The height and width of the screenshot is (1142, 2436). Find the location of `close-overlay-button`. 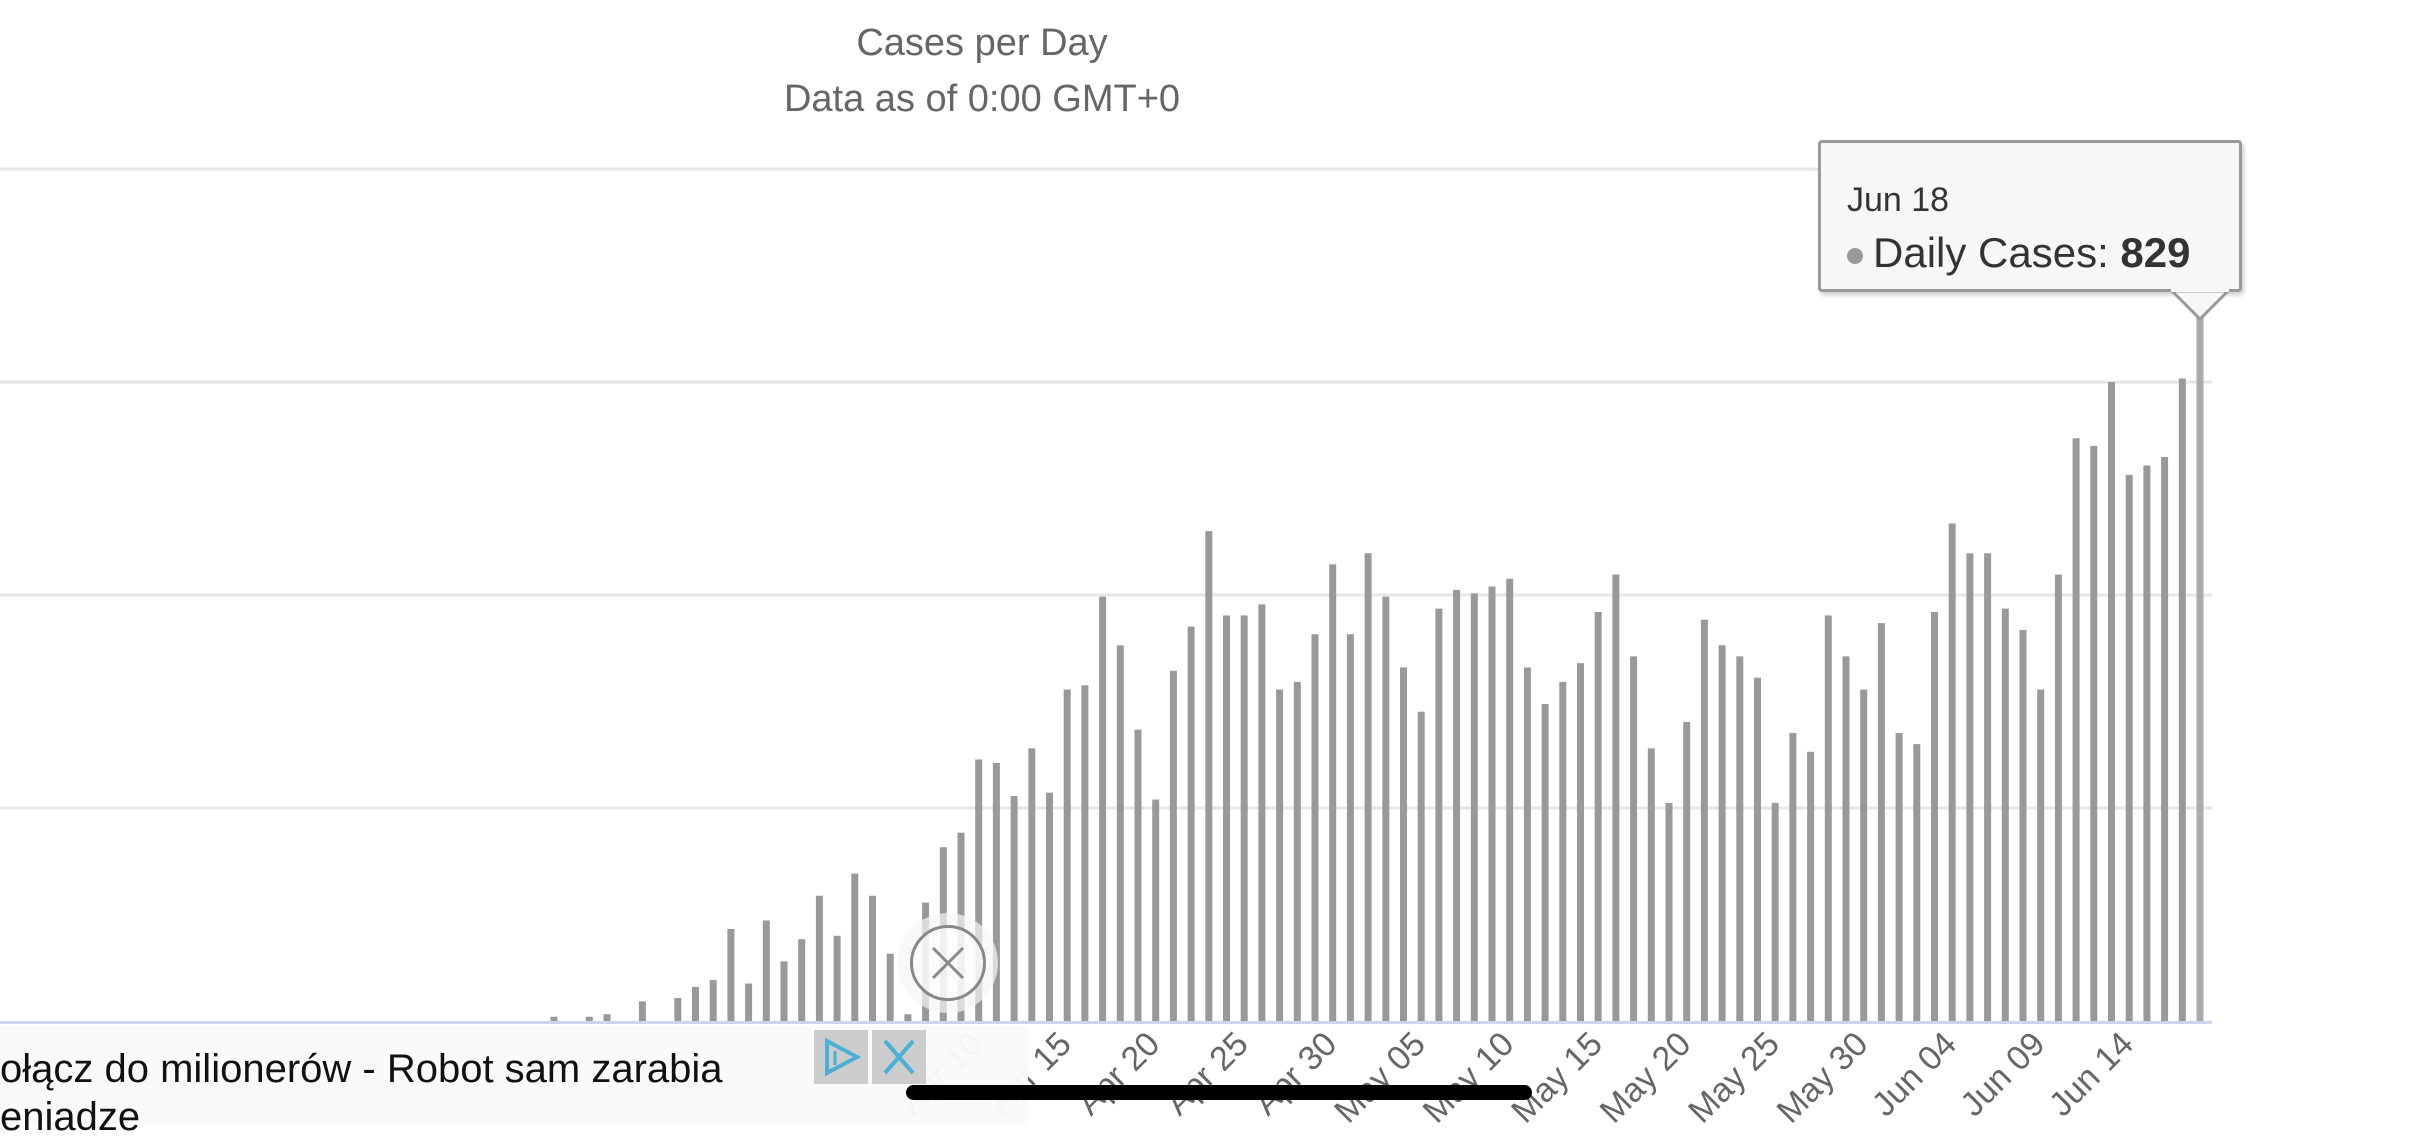

close-overlay-button is located at coordinates (948, 963).